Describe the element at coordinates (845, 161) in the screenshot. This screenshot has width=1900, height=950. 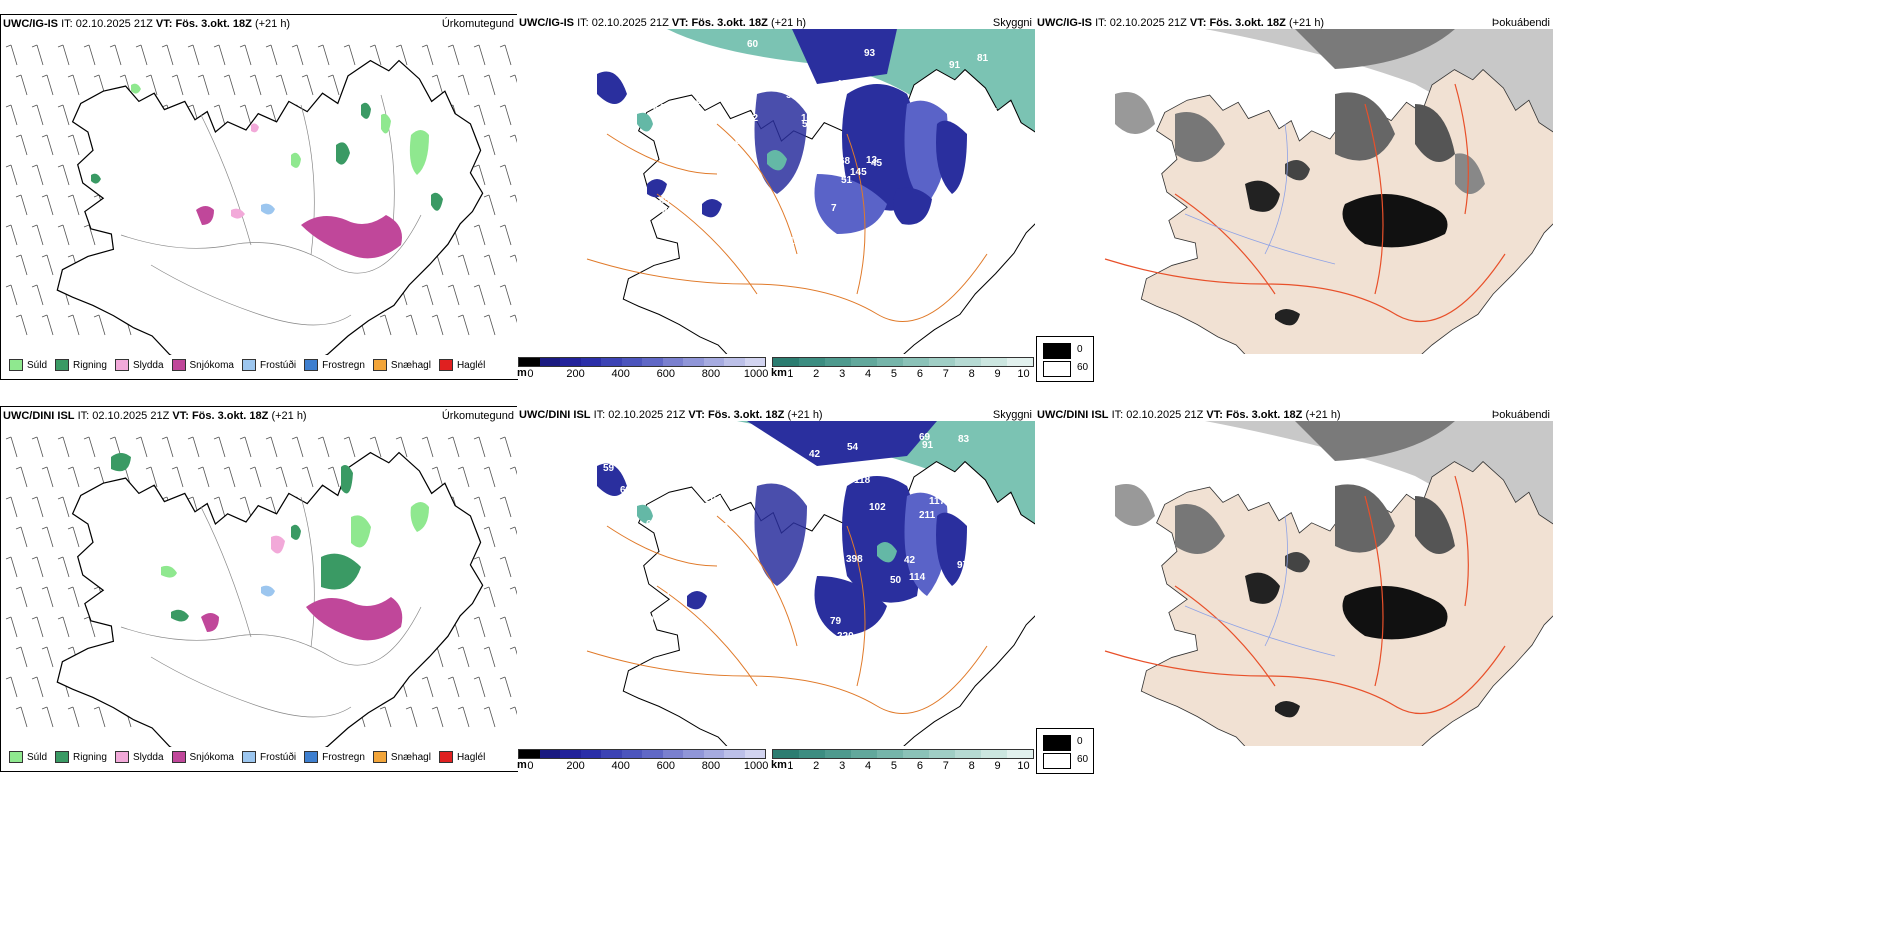
I see `cloud-base-value: 68` at that location.